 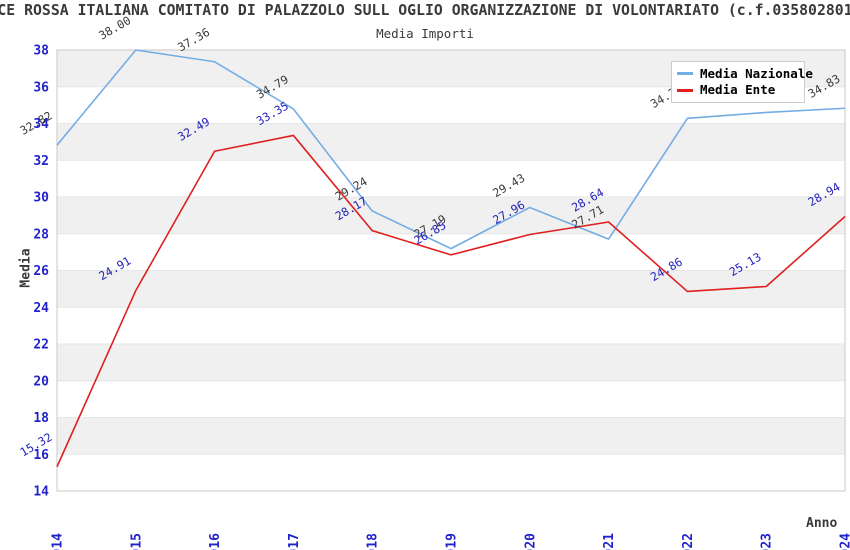 I want to click on legend-label-media-nazionale: Media Nazionale, so click(x=756, y=73).